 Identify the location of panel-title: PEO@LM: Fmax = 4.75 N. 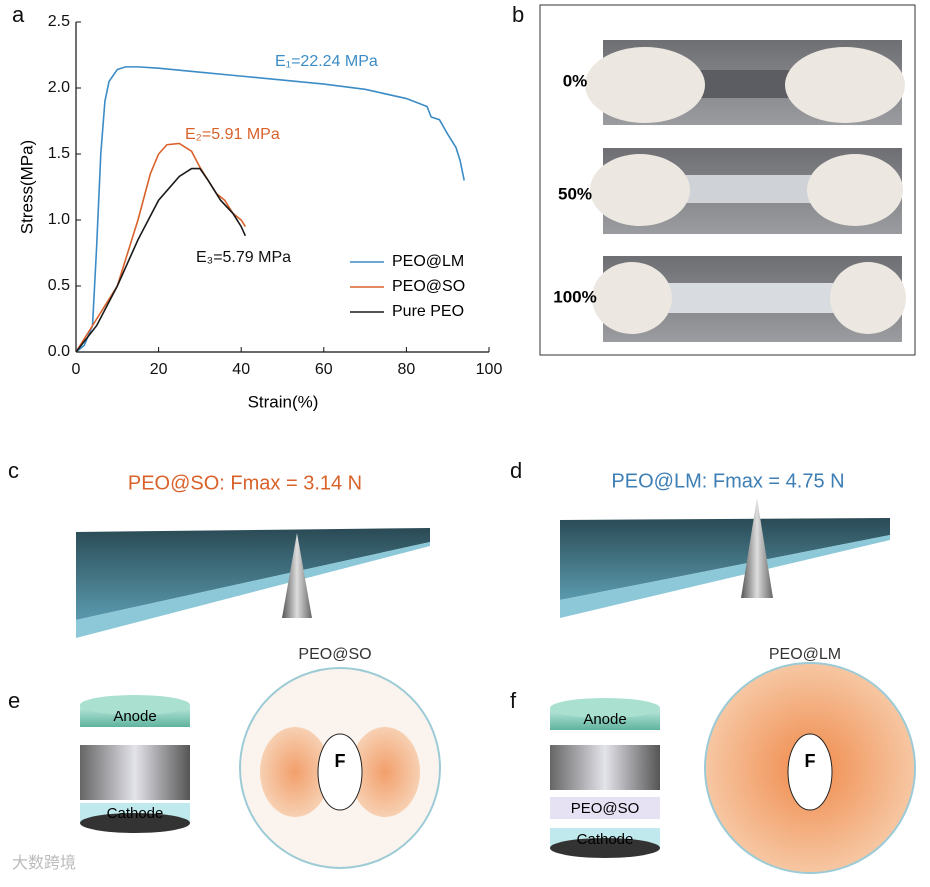
(727, 481).